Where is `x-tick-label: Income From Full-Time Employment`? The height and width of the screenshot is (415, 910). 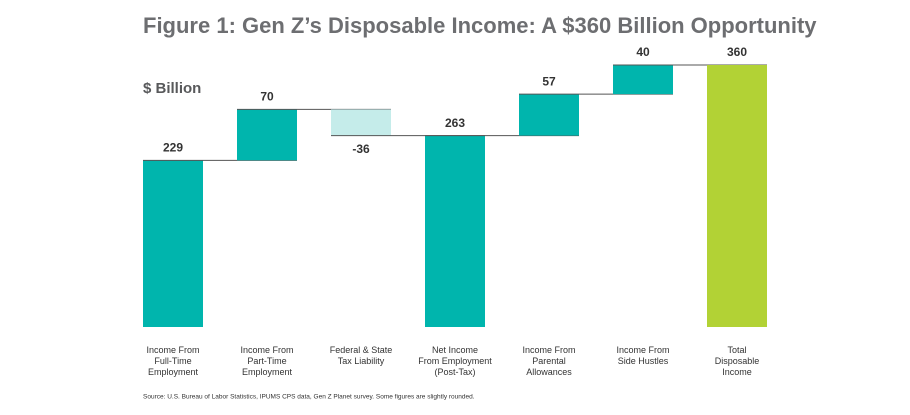
x-tick-label: Income From Full-Time Employment is located at coordinates (173, 361).